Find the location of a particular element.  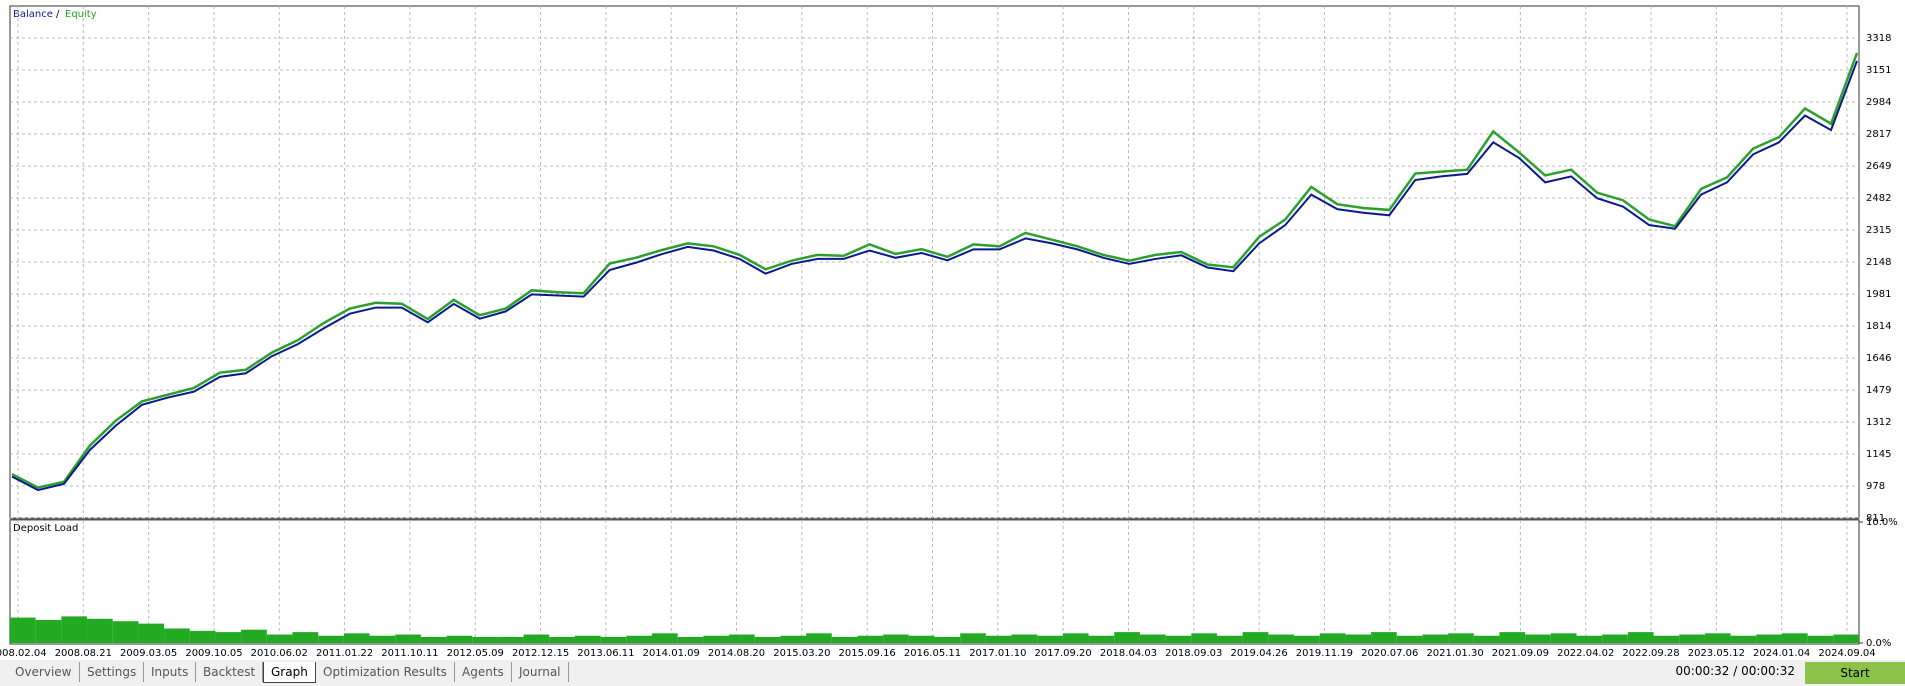

y-tick-label: 1981 is located at coordinates (1878, 294).